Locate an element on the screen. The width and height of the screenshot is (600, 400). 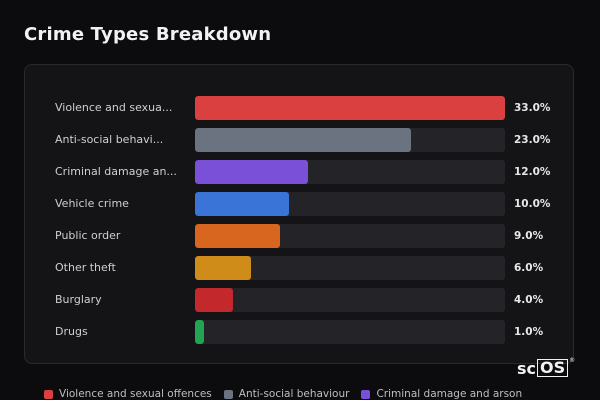
legend-label: Criminal damage and arson is located at coordinates (449, 394).